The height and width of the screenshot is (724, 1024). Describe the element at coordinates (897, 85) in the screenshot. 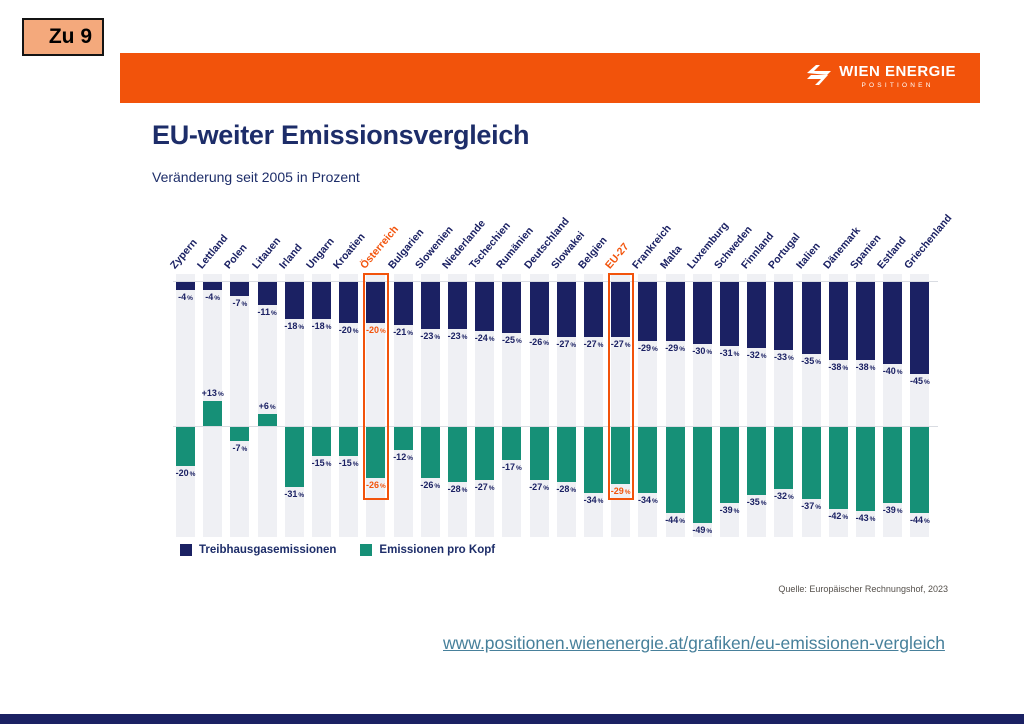

I see `brand-subname: POSITIONEN` at that location.